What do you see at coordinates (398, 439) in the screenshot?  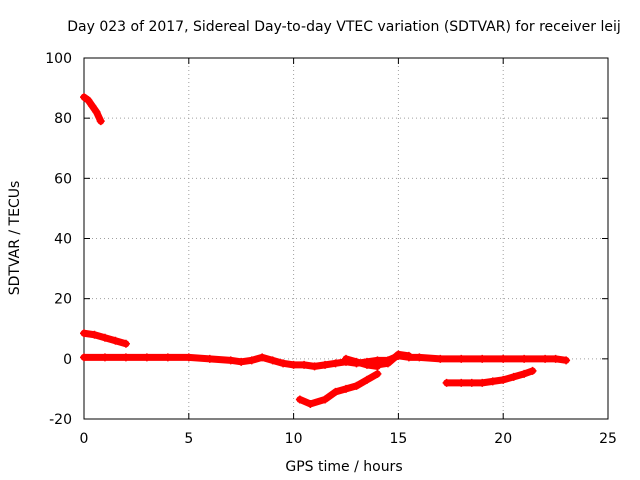 I see `x-tick-label: 15` at bounding box center [398, 439].